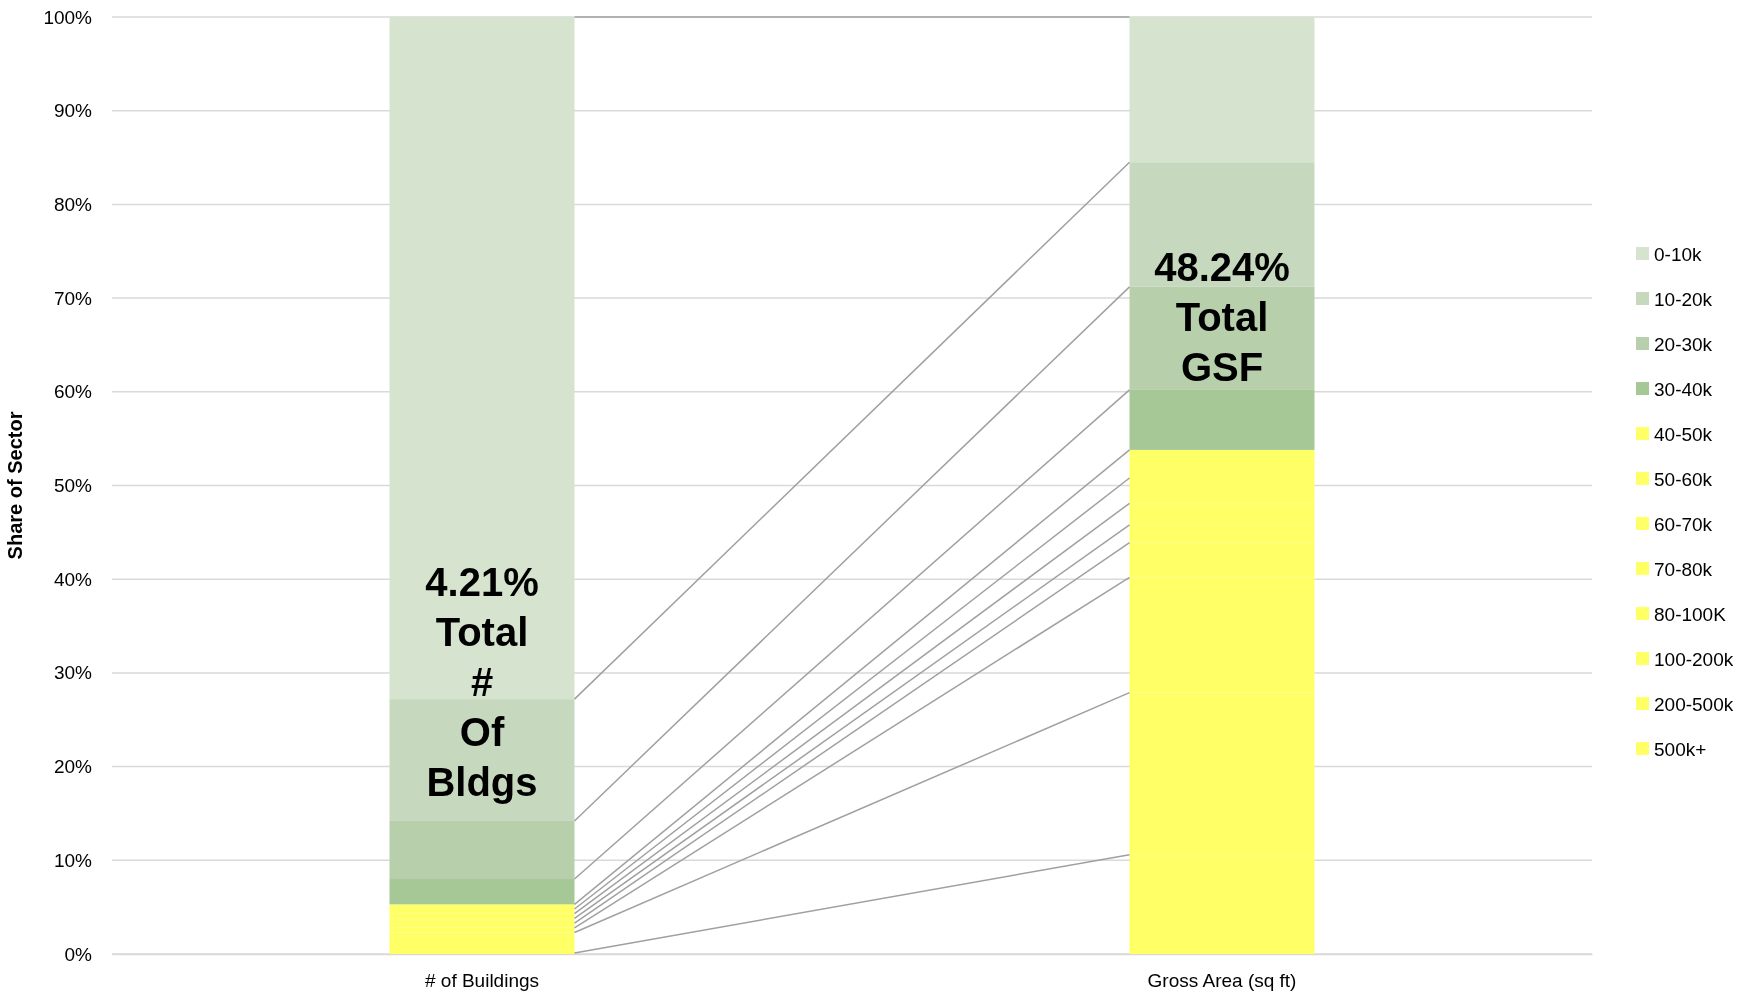 The image size is (1749, 1001). What do you see at coordinates (1683, 299) in the screenshot?
I see `legend-label: 10-20k` at bounding box center [1683, 299].